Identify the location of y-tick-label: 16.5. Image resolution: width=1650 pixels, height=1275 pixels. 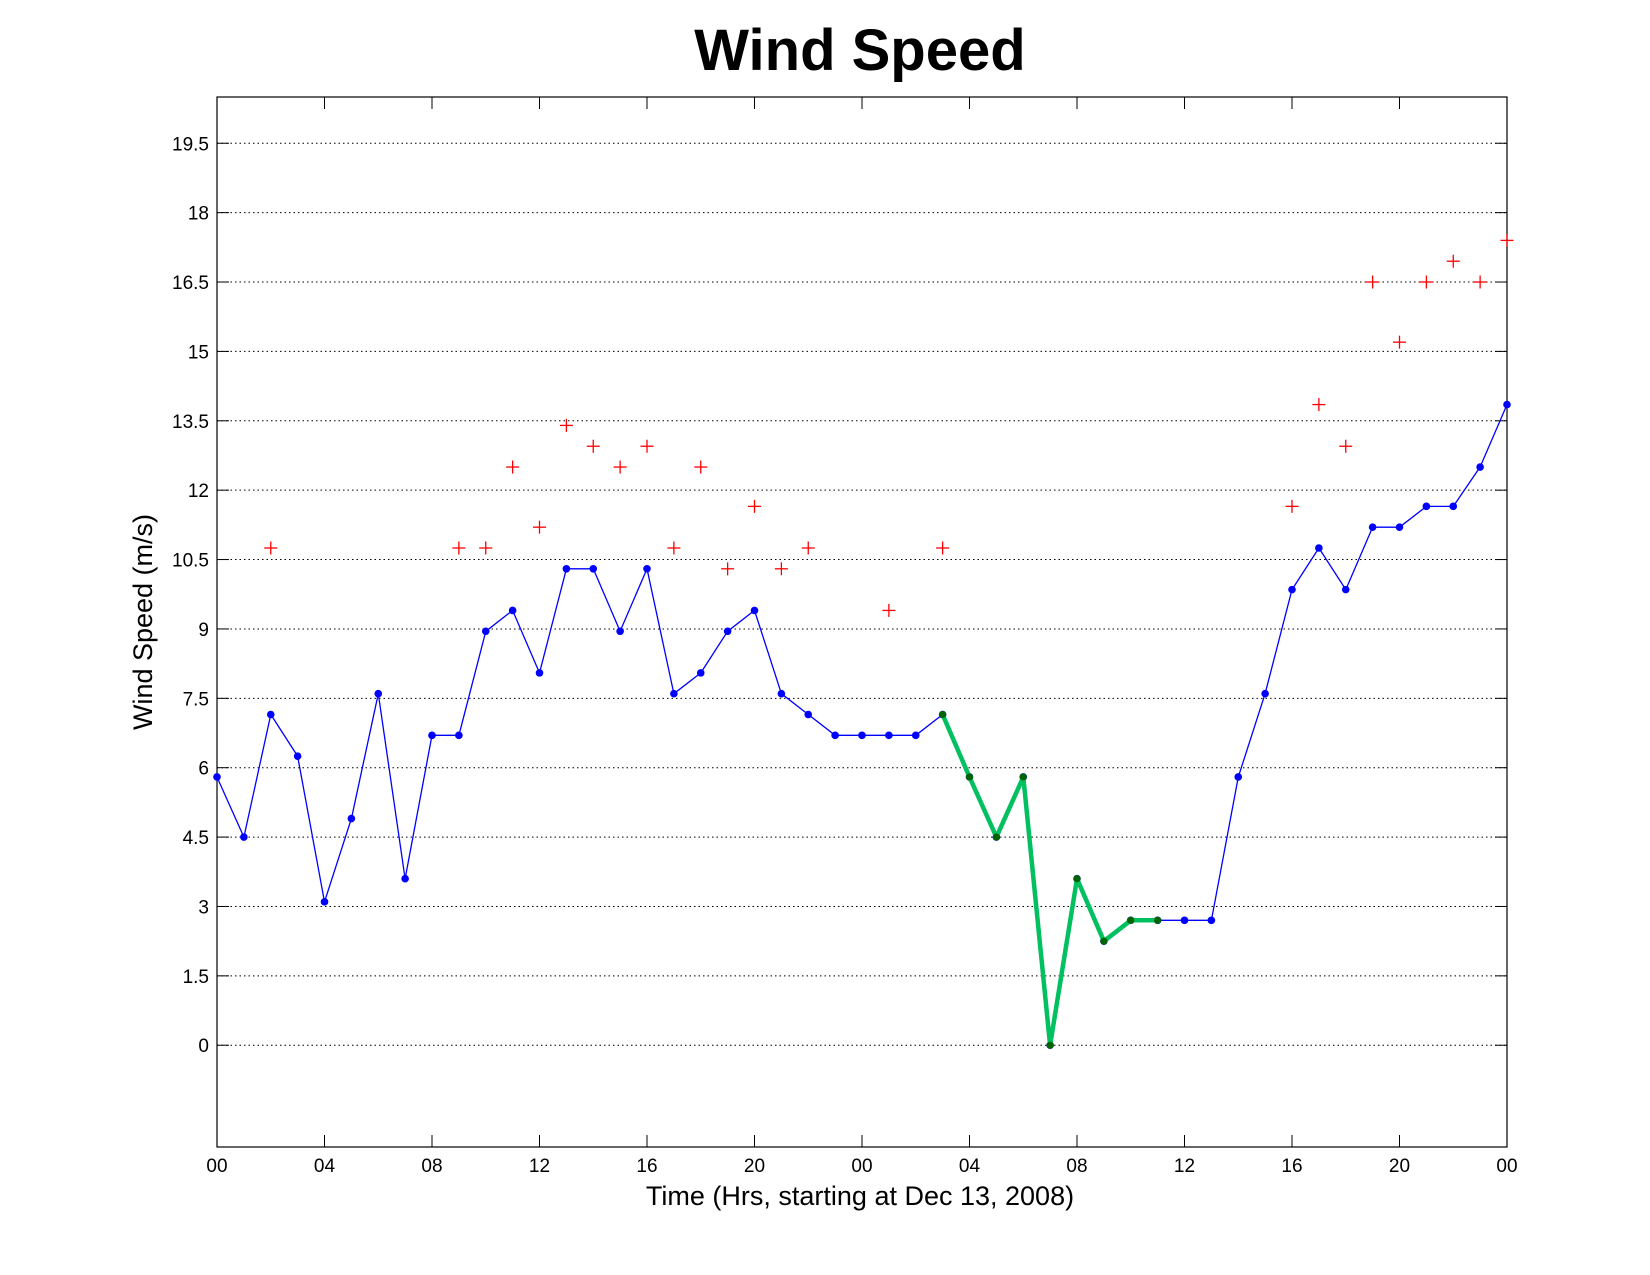
(190, 283).